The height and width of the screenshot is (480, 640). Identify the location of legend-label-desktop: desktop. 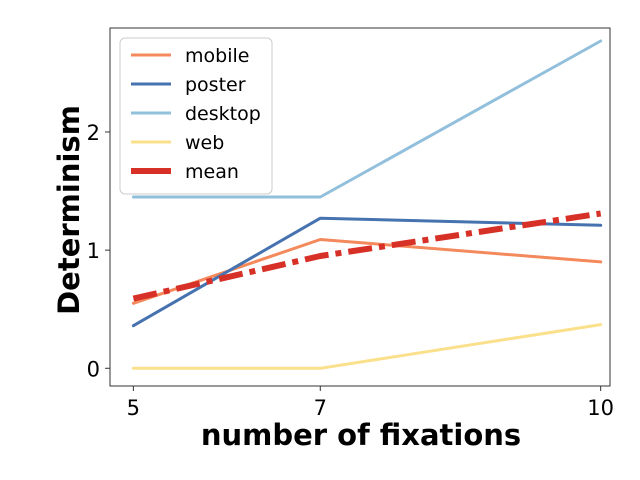
(223, 114).